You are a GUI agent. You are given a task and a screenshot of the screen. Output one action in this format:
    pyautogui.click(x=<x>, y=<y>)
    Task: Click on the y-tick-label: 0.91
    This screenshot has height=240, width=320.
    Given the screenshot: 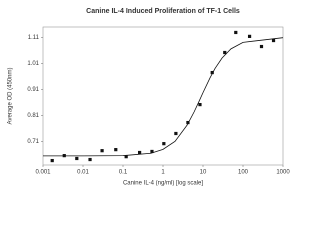 What is the action you would take?
    pyautogui.click(x=33, y=90)
    